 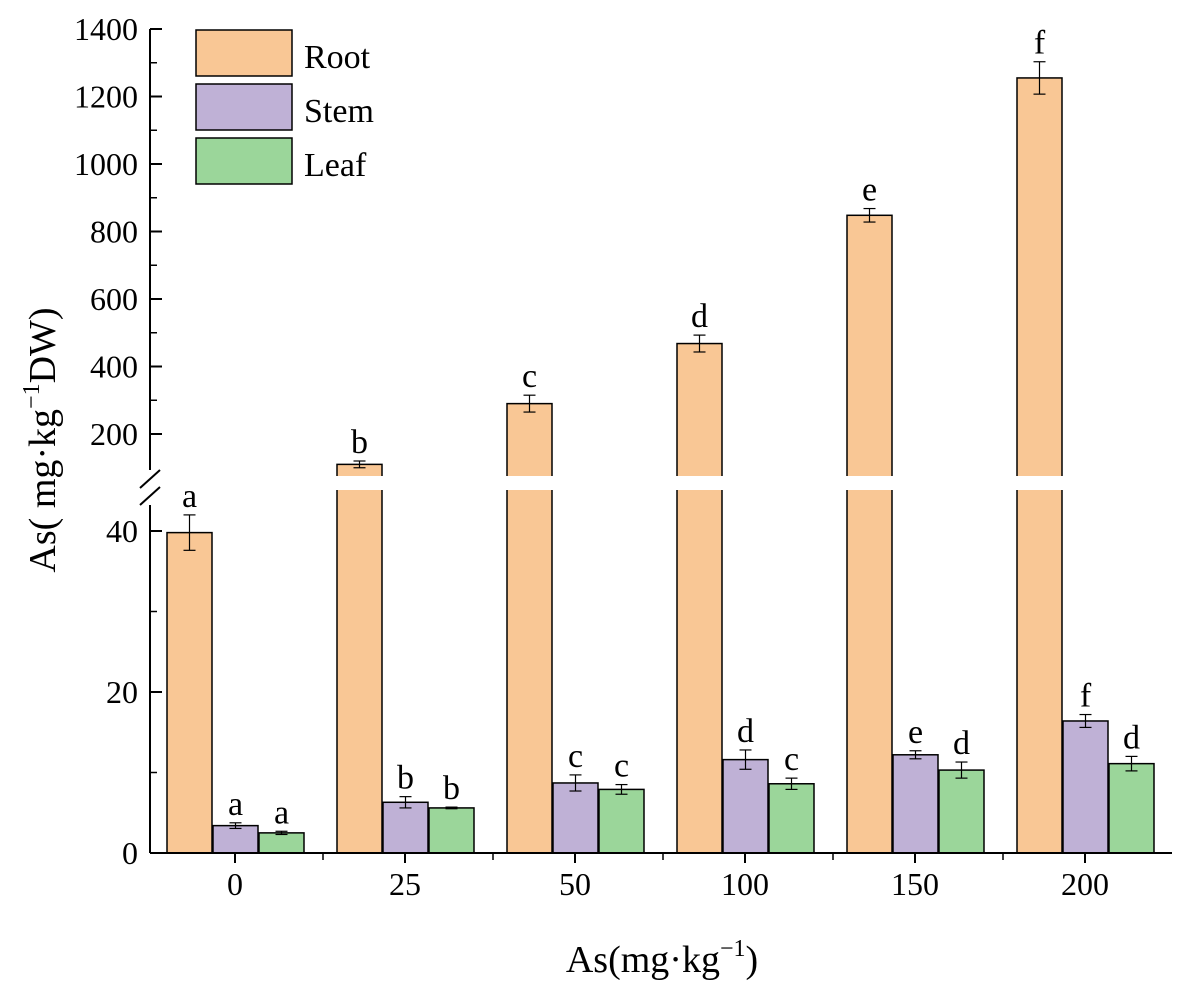 I want to click on axis-break-band, so click(x=663, y=483).